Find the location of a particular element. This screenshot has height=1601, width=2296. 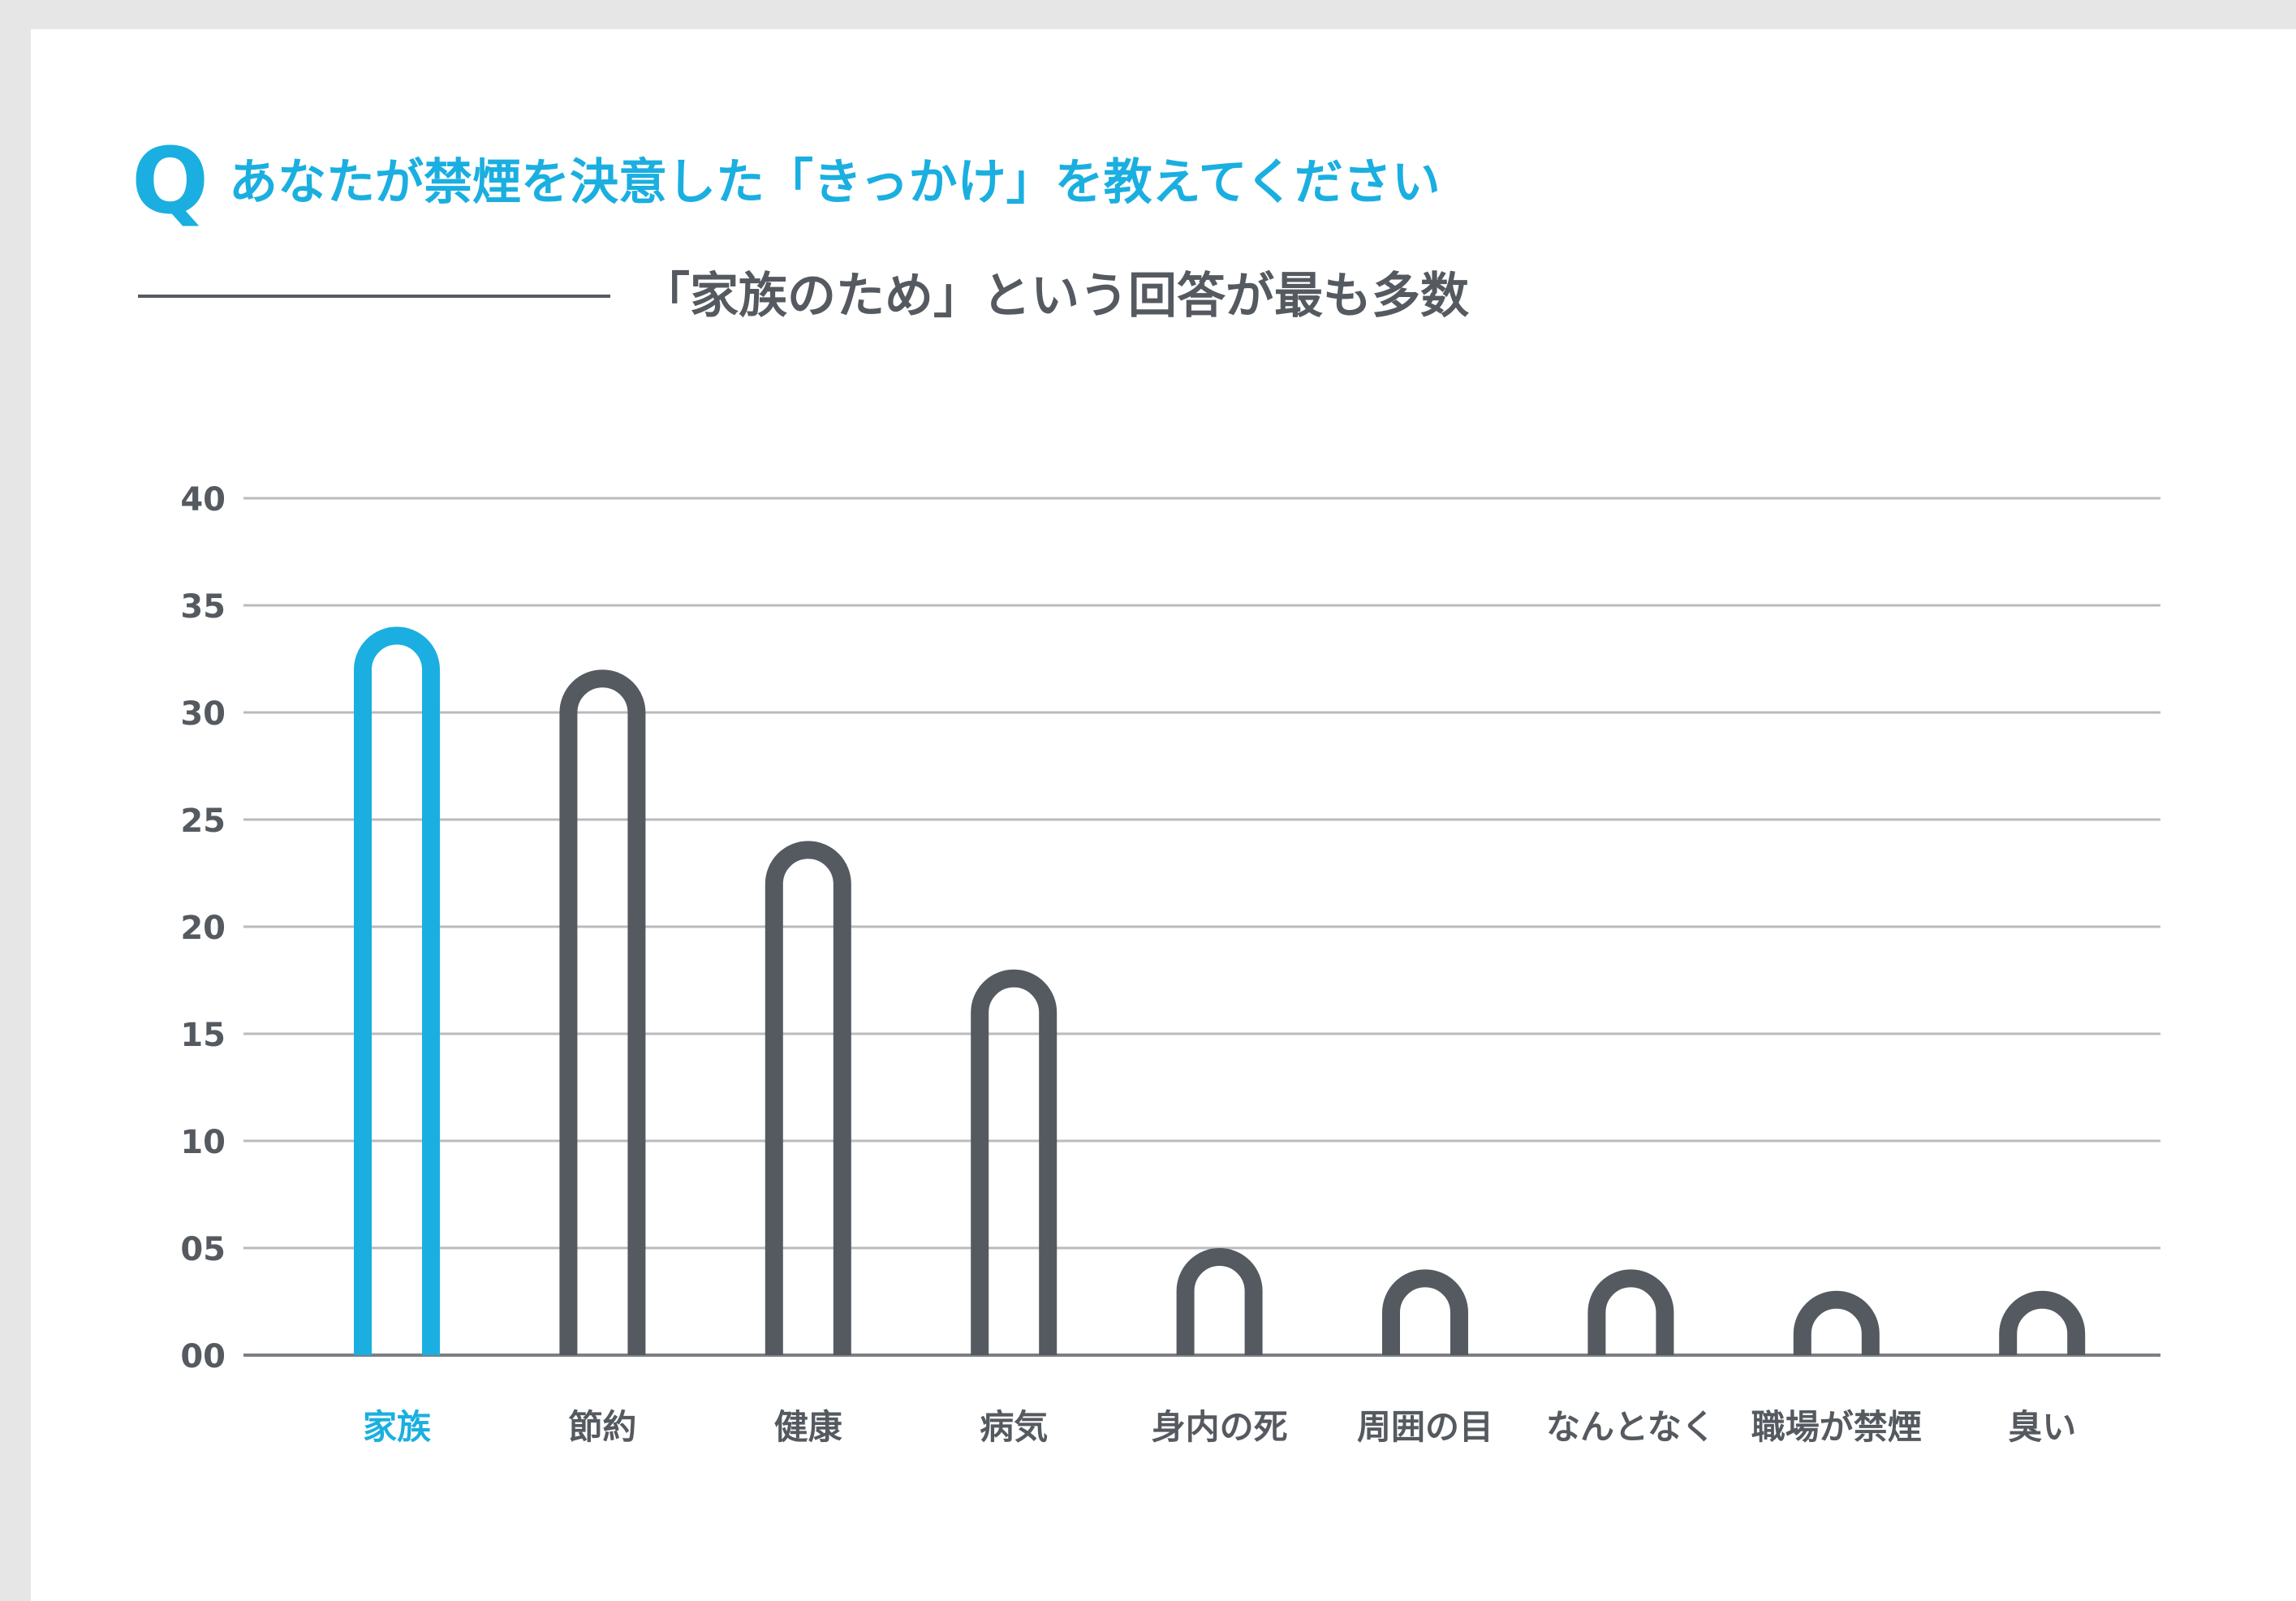

y-tick-label: 30 is located at coordinates (203, 714).